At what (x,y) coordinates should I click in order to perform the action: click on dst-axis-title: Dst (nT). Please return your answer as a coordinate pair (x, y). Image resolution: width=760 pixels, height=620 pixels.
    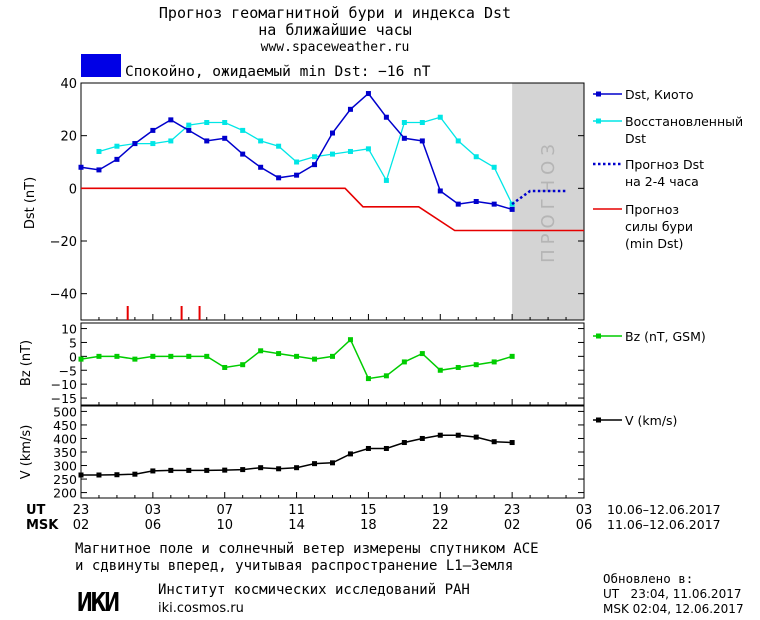
    Looking at the image, I should click on (30, 203).